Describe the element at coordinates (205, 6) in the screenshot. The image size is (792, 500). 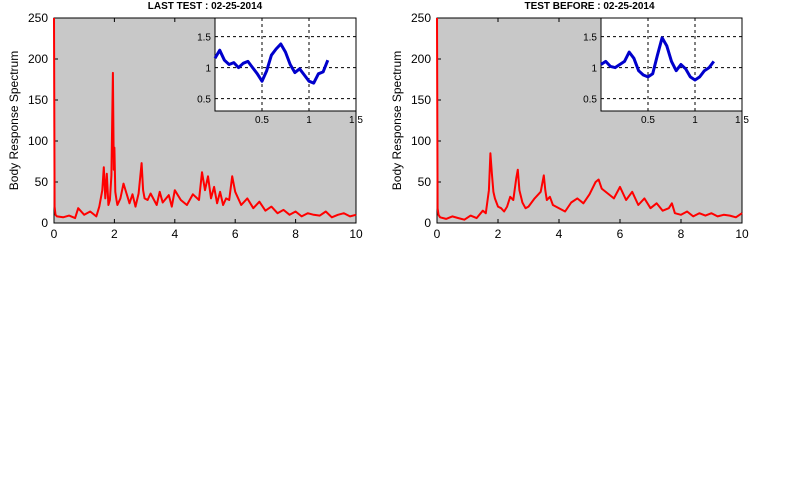
I see `chart-title: LAST TEST : 02-25-2014` at that location.